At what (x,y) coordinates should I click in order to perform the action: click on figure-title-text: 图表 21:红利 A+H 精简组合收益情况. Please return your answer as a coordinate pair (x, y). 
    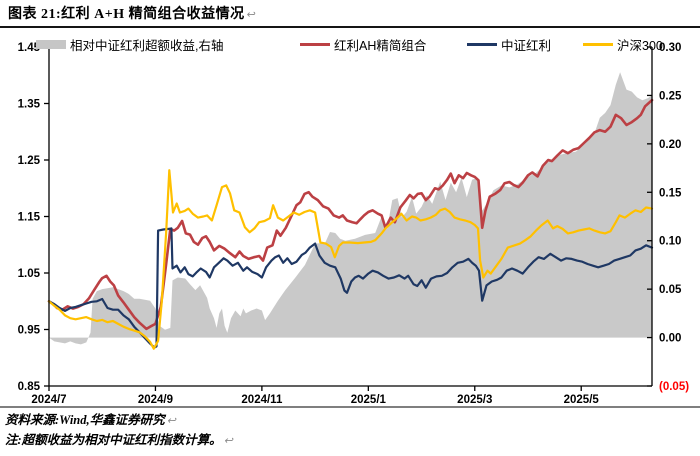
    Looking at the image, I should click on (126, 14).